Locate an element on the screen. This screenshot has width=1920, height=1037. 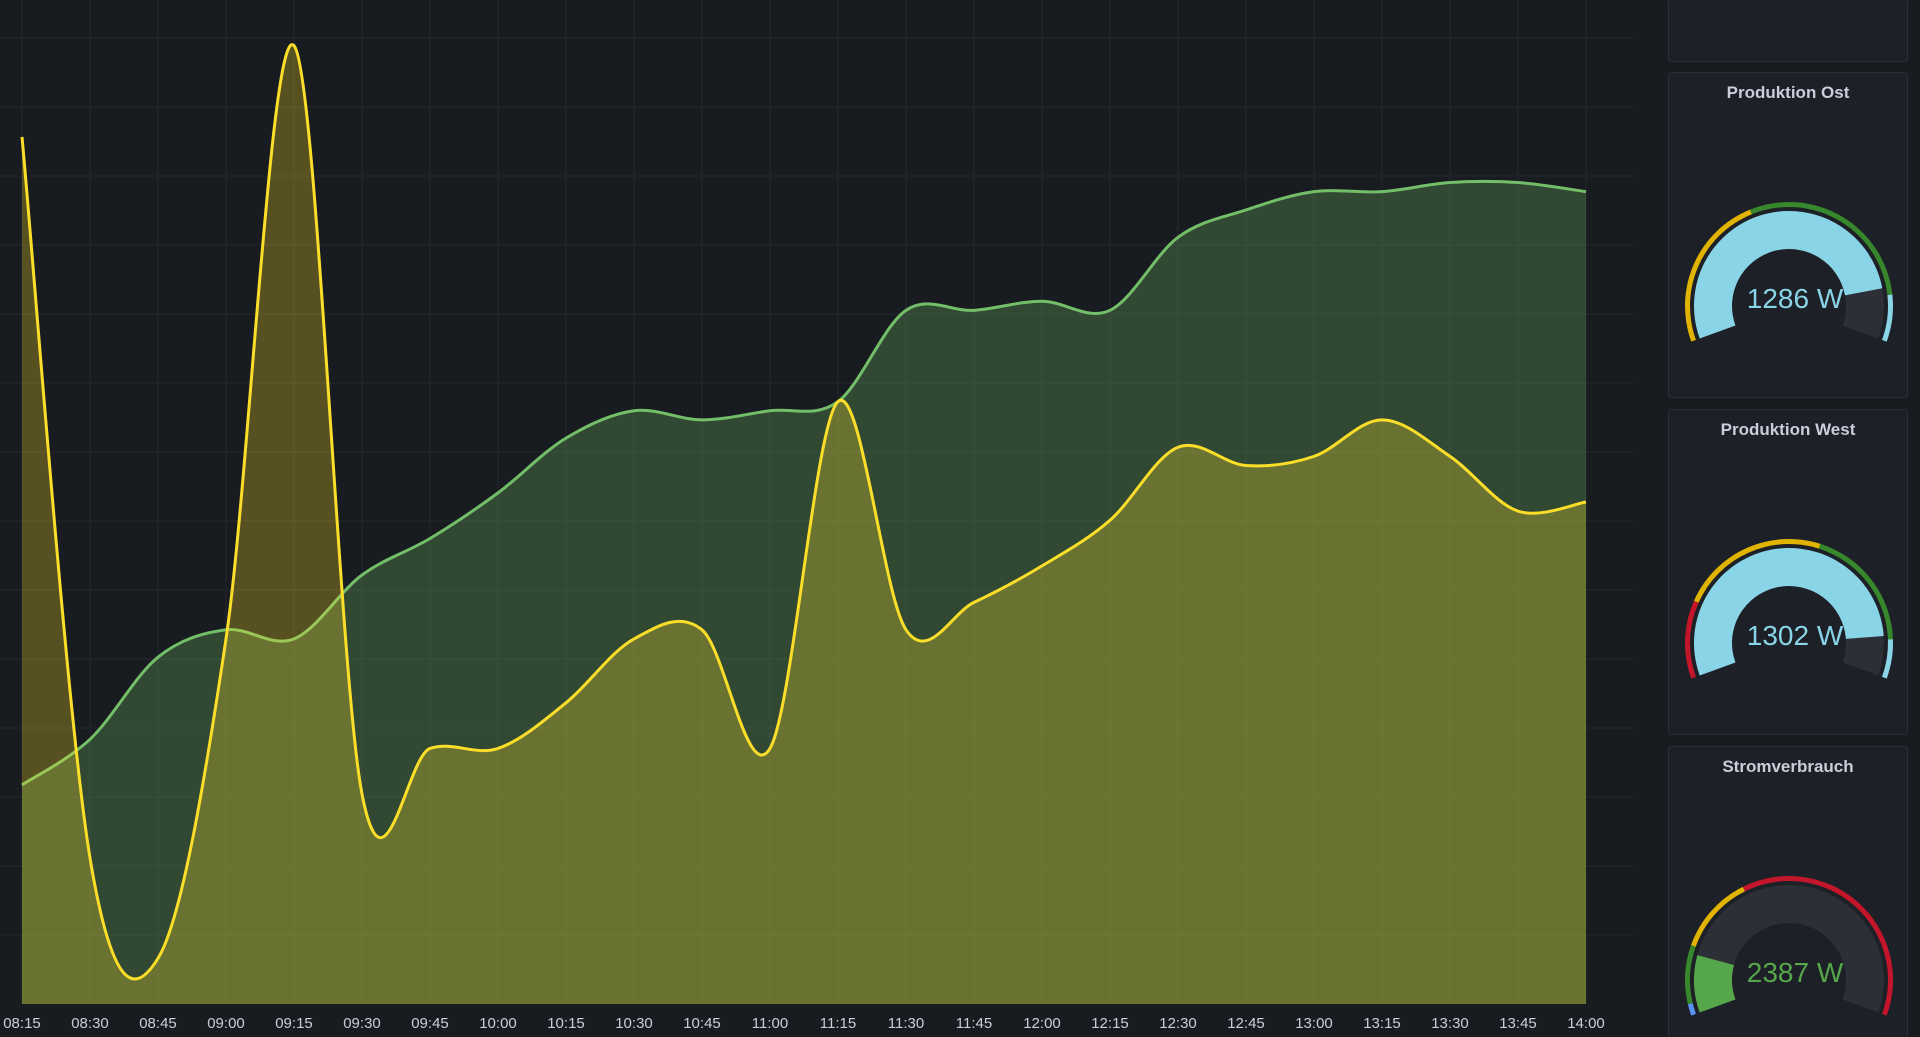
gauge-panel-produktion-ost: Produktion Ost 1286 W is located at coordinates (1788, 235).